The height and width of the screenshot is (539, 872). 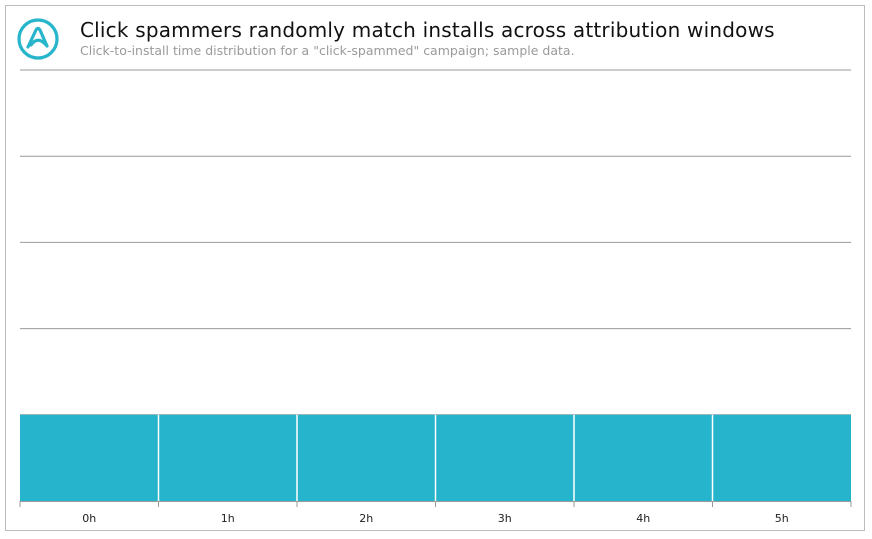 What do you see at coordinates (643, 518) in the screenshot?
I see `x-tick-label-4h: 4h` at bounding box center [643, 518].